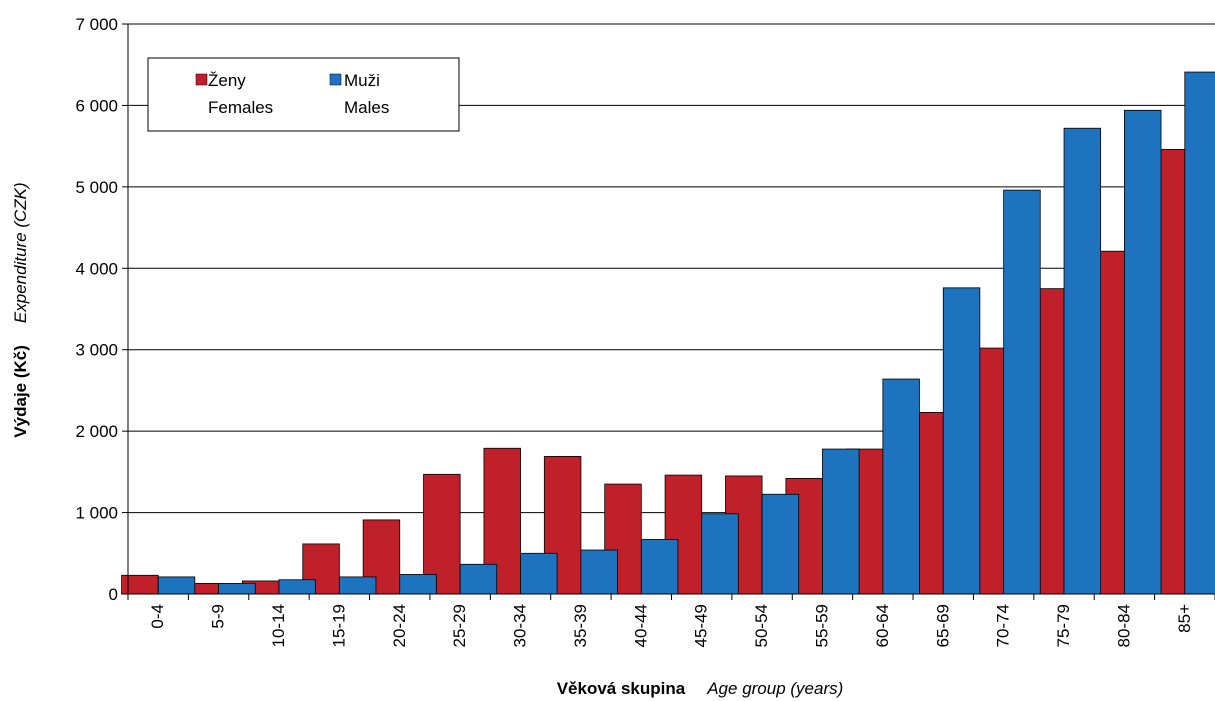 Image resolution: width=1215 pixels, height=701 pixels. What do you see at coordinates (774, 688) in the screenshot?
I see `x-axis-title-italic: Age group (years)` at bounding box center [774, 688].